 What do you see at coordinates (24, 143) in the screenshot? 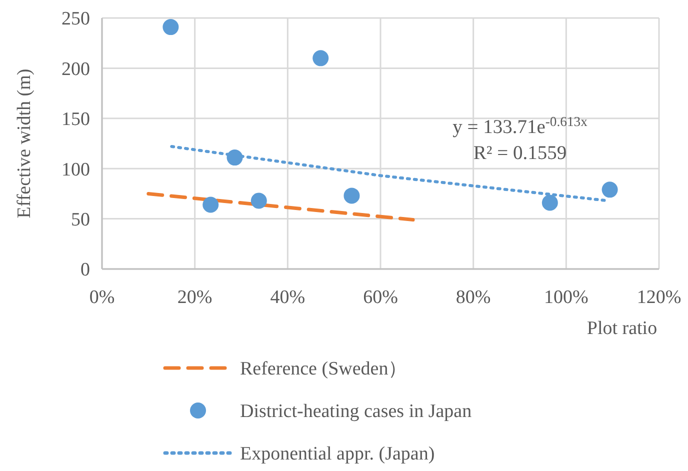
I see `y-axis-title: Effective width (m)` at bounding box center [24, 143].